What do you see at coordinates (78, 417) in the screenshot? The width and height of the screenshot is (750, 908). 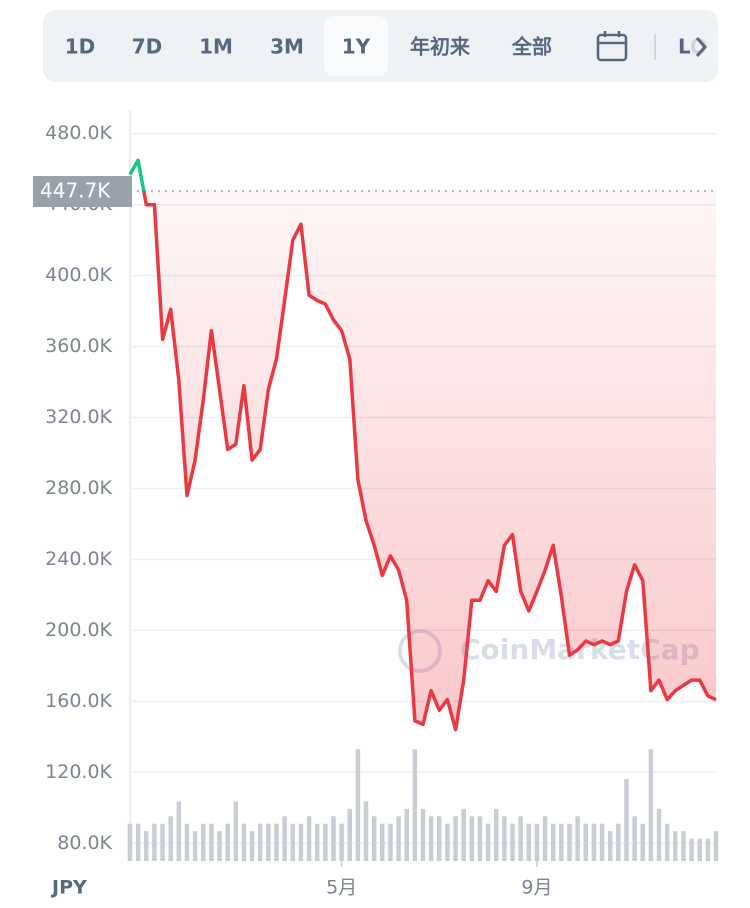 I see `y-tick-label: 320.0K` at bounding box center [78, 417].